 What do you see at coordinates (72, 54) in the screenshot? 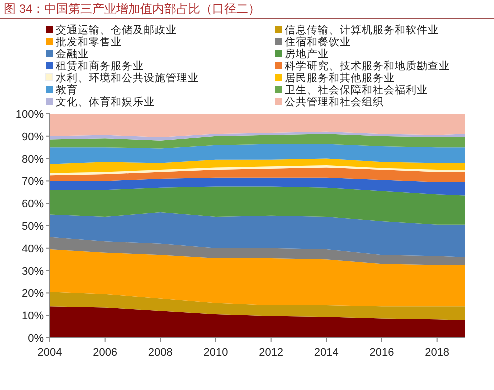
I see `legend-label: 金融业` at bounding box center [72, 54].